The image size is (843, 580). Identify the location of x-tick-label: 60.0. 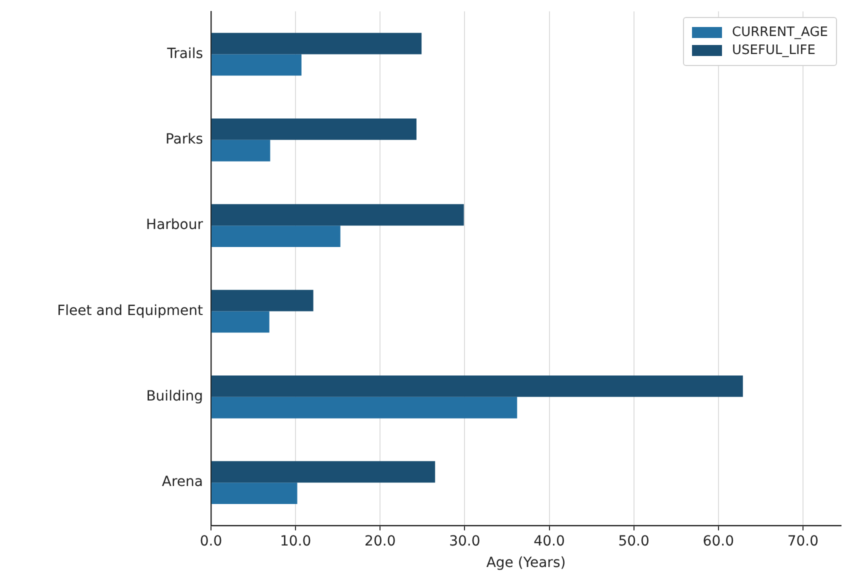
(718, 541).